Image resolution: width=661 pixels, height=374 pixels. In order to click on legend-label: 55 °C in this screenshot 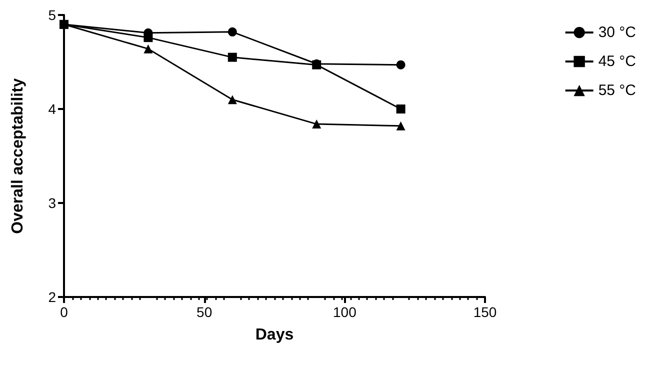, I will do `click(617, 90)`.